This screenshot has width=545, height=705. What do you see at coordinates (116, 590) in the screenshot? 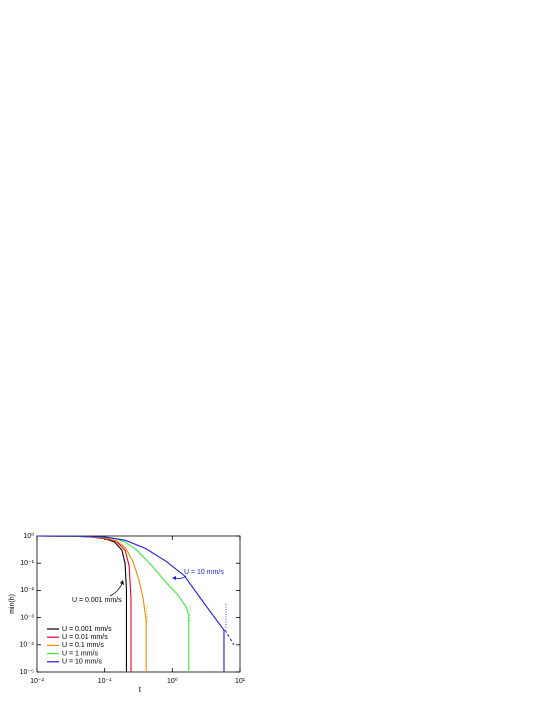
I see `annotation-arrow` at bounding box center [116, 590].